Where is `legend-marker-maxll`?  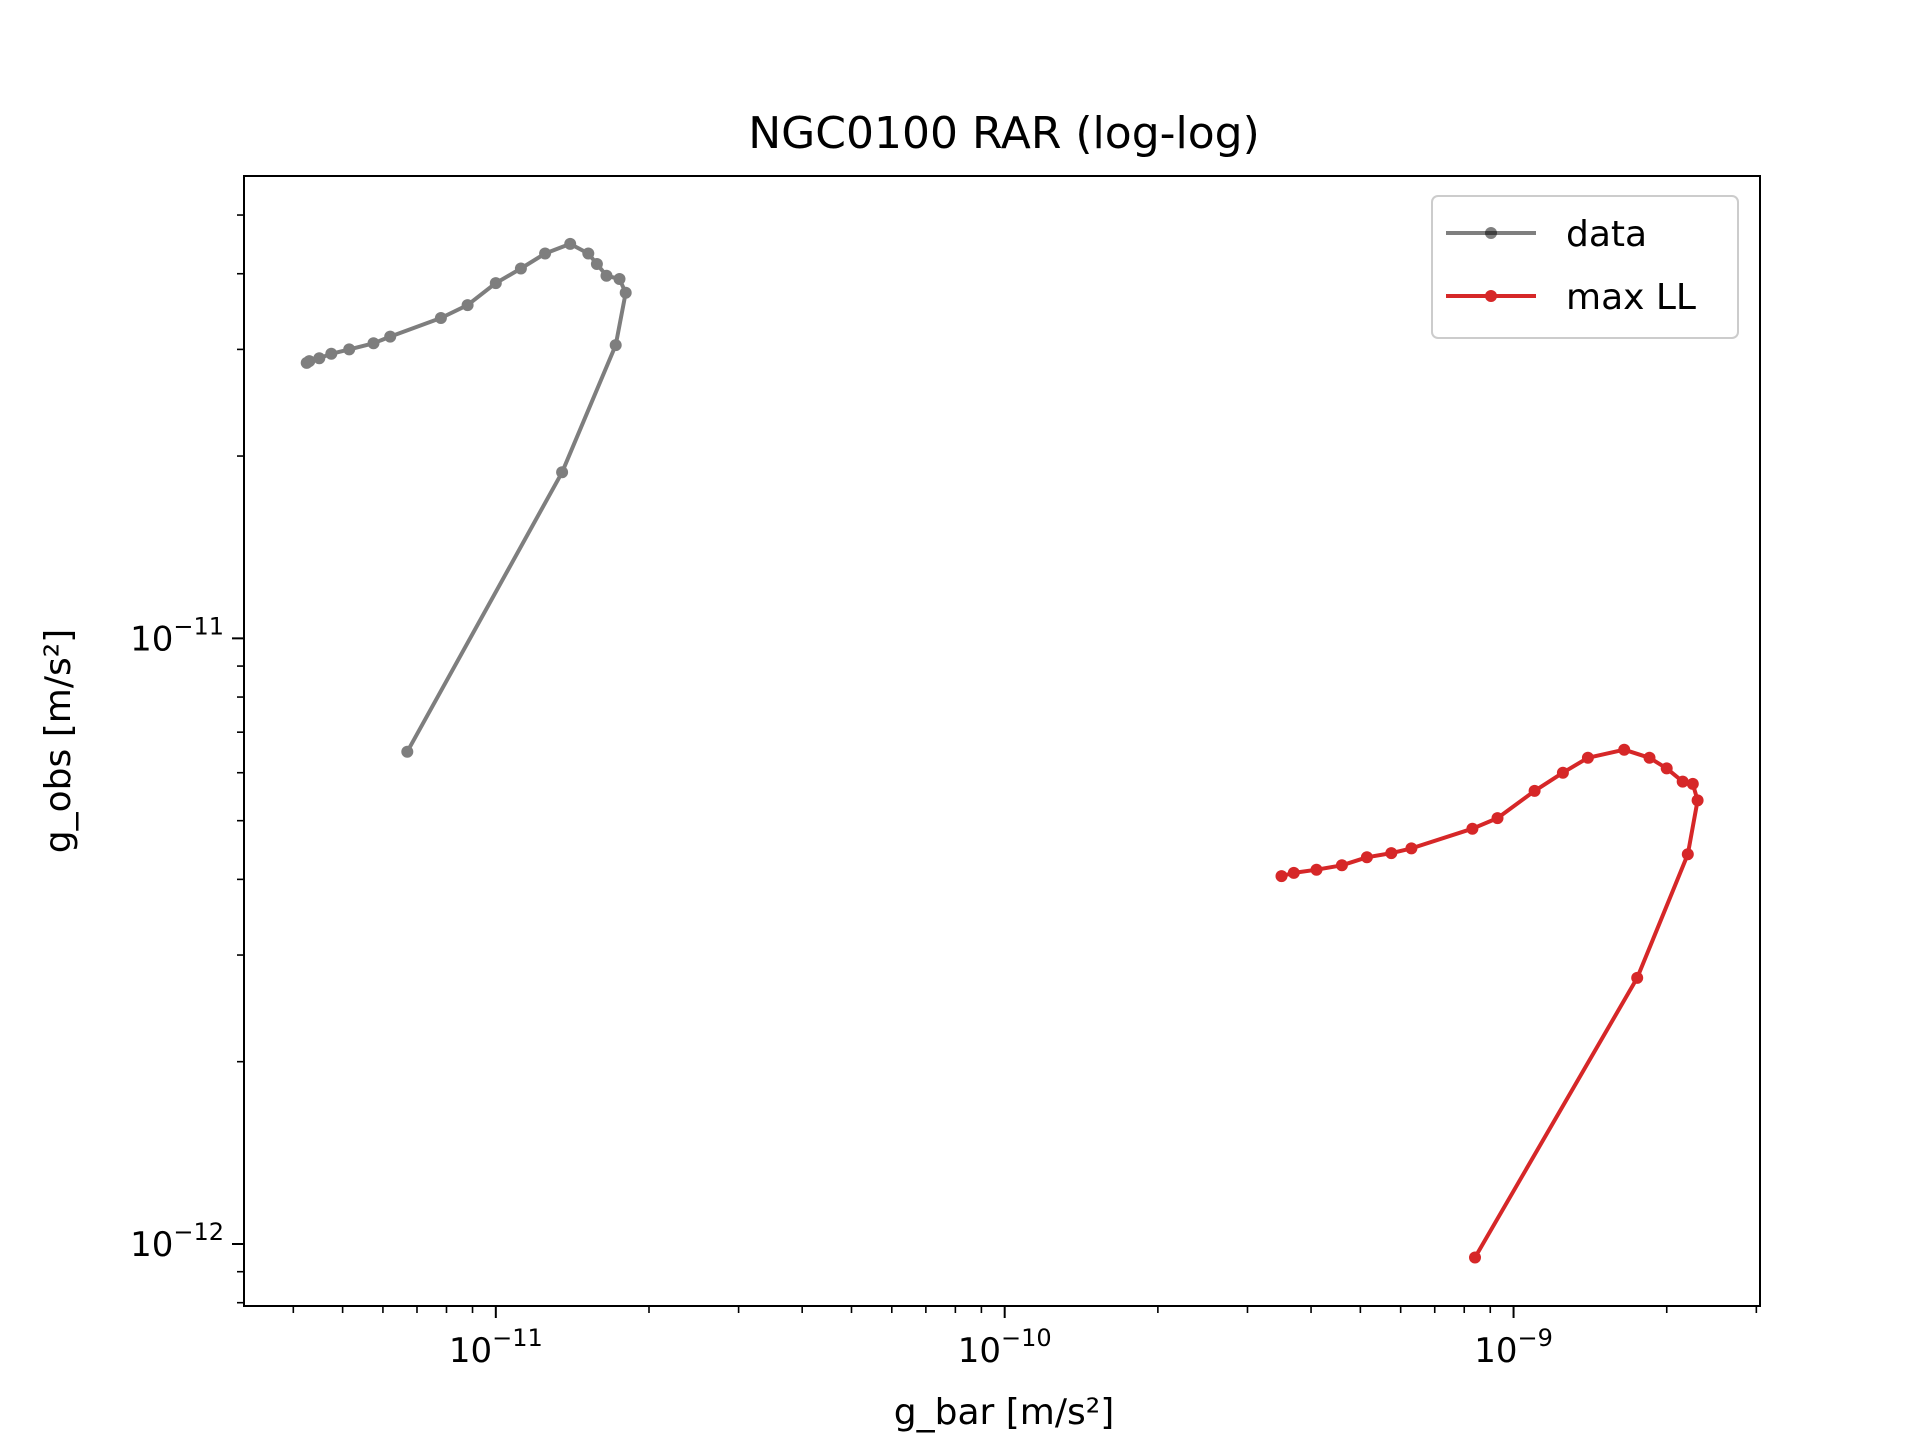 legend-marker-maxll is located at coordinates (1491, 296).